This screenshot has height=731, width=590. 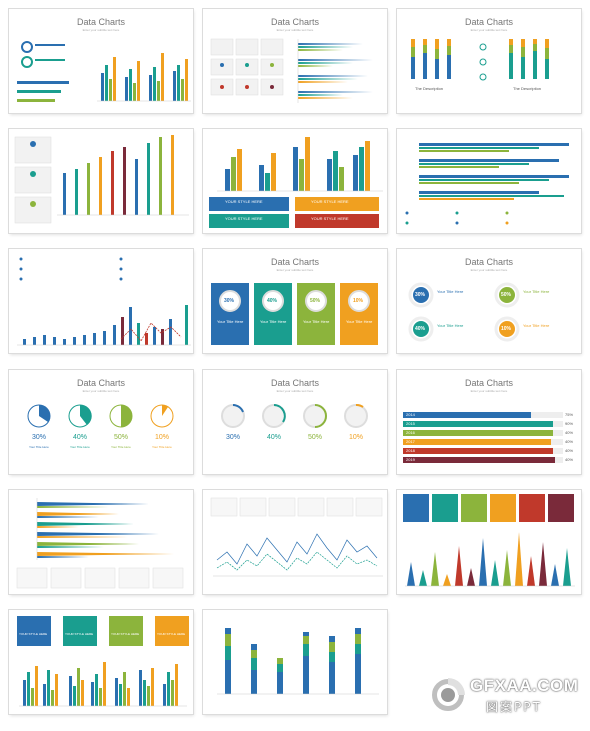 I want to click on pie-3-title: Your Title Here, so click(x=121, y=447).